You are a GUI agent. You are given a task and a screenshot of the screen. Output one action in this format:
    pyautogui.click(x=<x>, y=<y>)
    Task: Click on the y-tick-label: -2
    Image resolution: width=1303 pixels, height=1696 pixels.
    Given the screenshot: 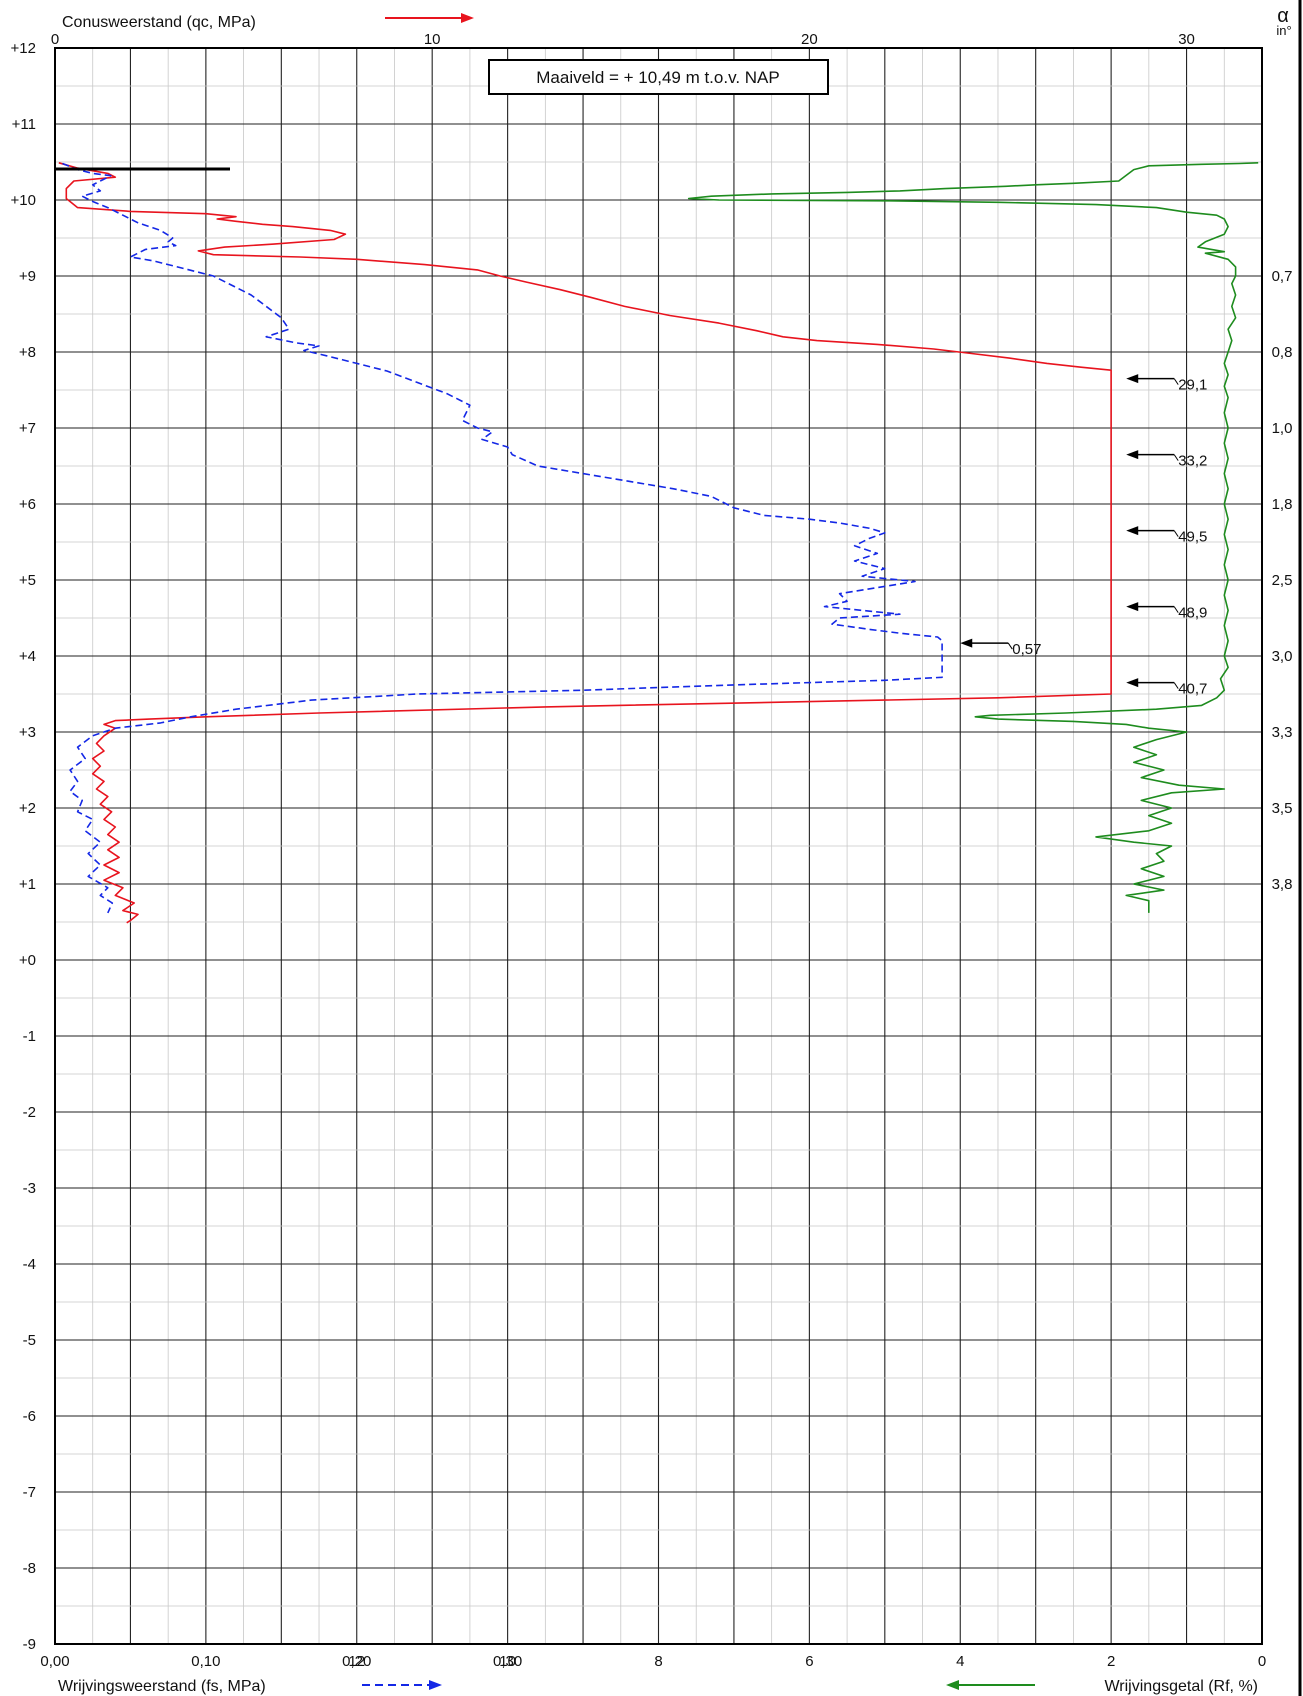 What is the action you would take?
    pyautogui.click(x=29, y=1112)
    